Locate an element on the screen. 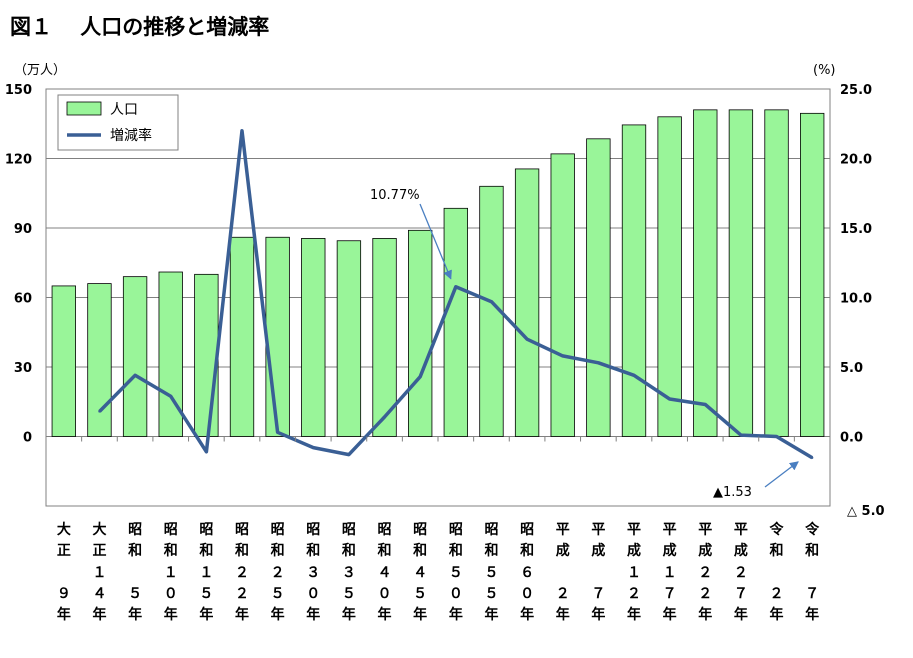 Image resolution: width=913 pixels, height=658 pixels. right-tick-label: △ 5.0 is located at coordinates (866, 511).